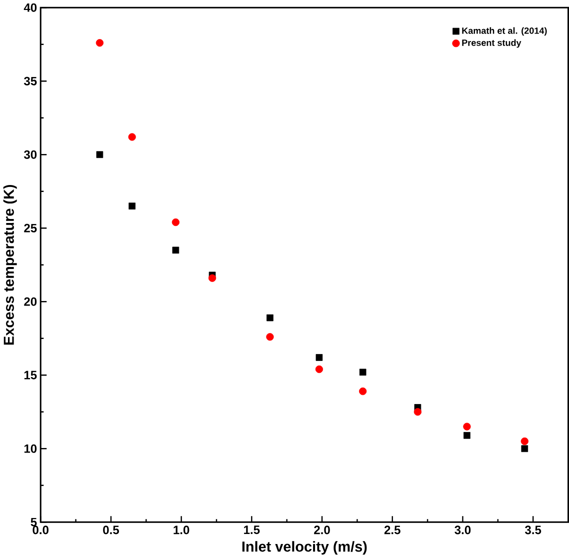 Image resolution: width=569 pixels, height=558 pixels. What do you see at coordinates (492, 43) in the screenshot?
I see `legend-label: Present study` at bounding box center [492, 43].